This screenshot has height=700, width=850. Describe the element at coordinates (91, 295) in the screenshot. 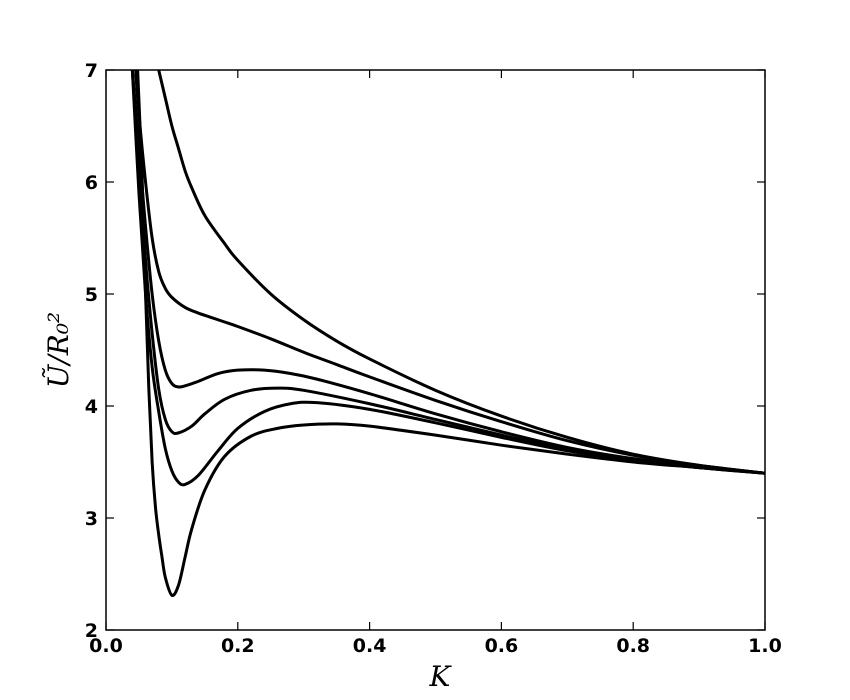

I see `y-tick-label: 5` at that location.